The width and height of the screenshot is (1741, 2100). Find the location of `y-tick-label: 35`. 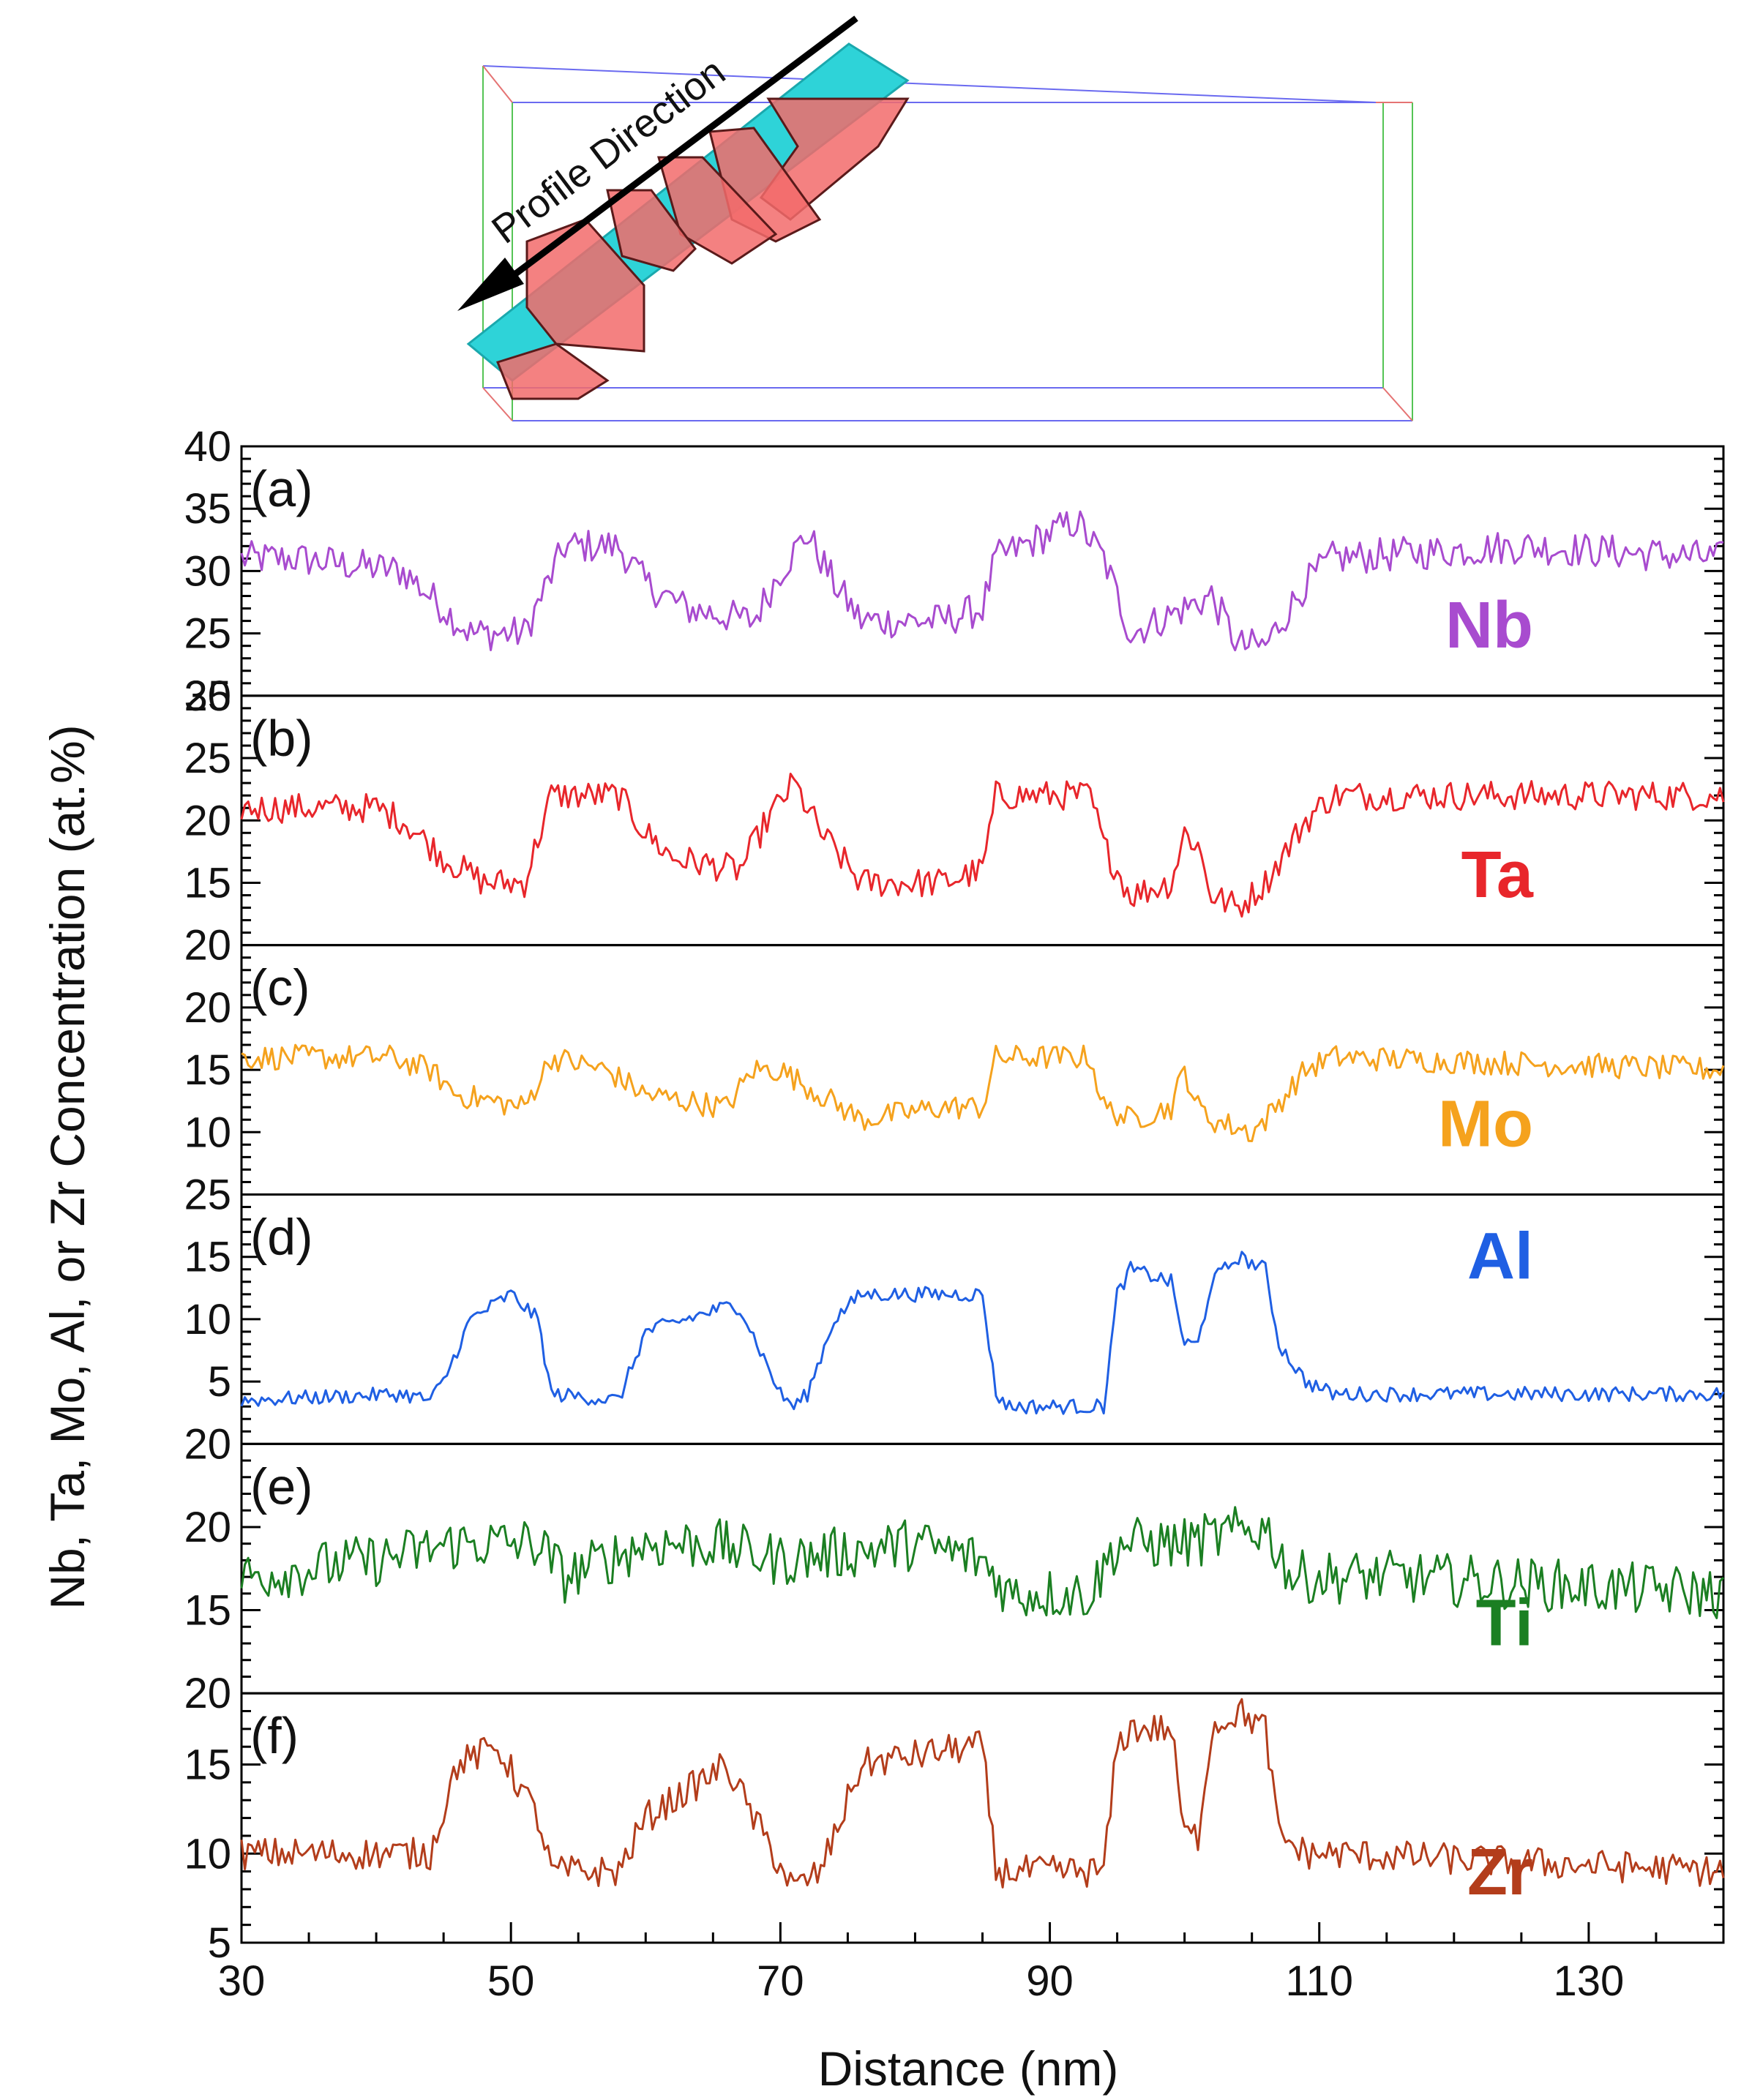

y-tick-label: 35 is located at coordinates (207, 509).